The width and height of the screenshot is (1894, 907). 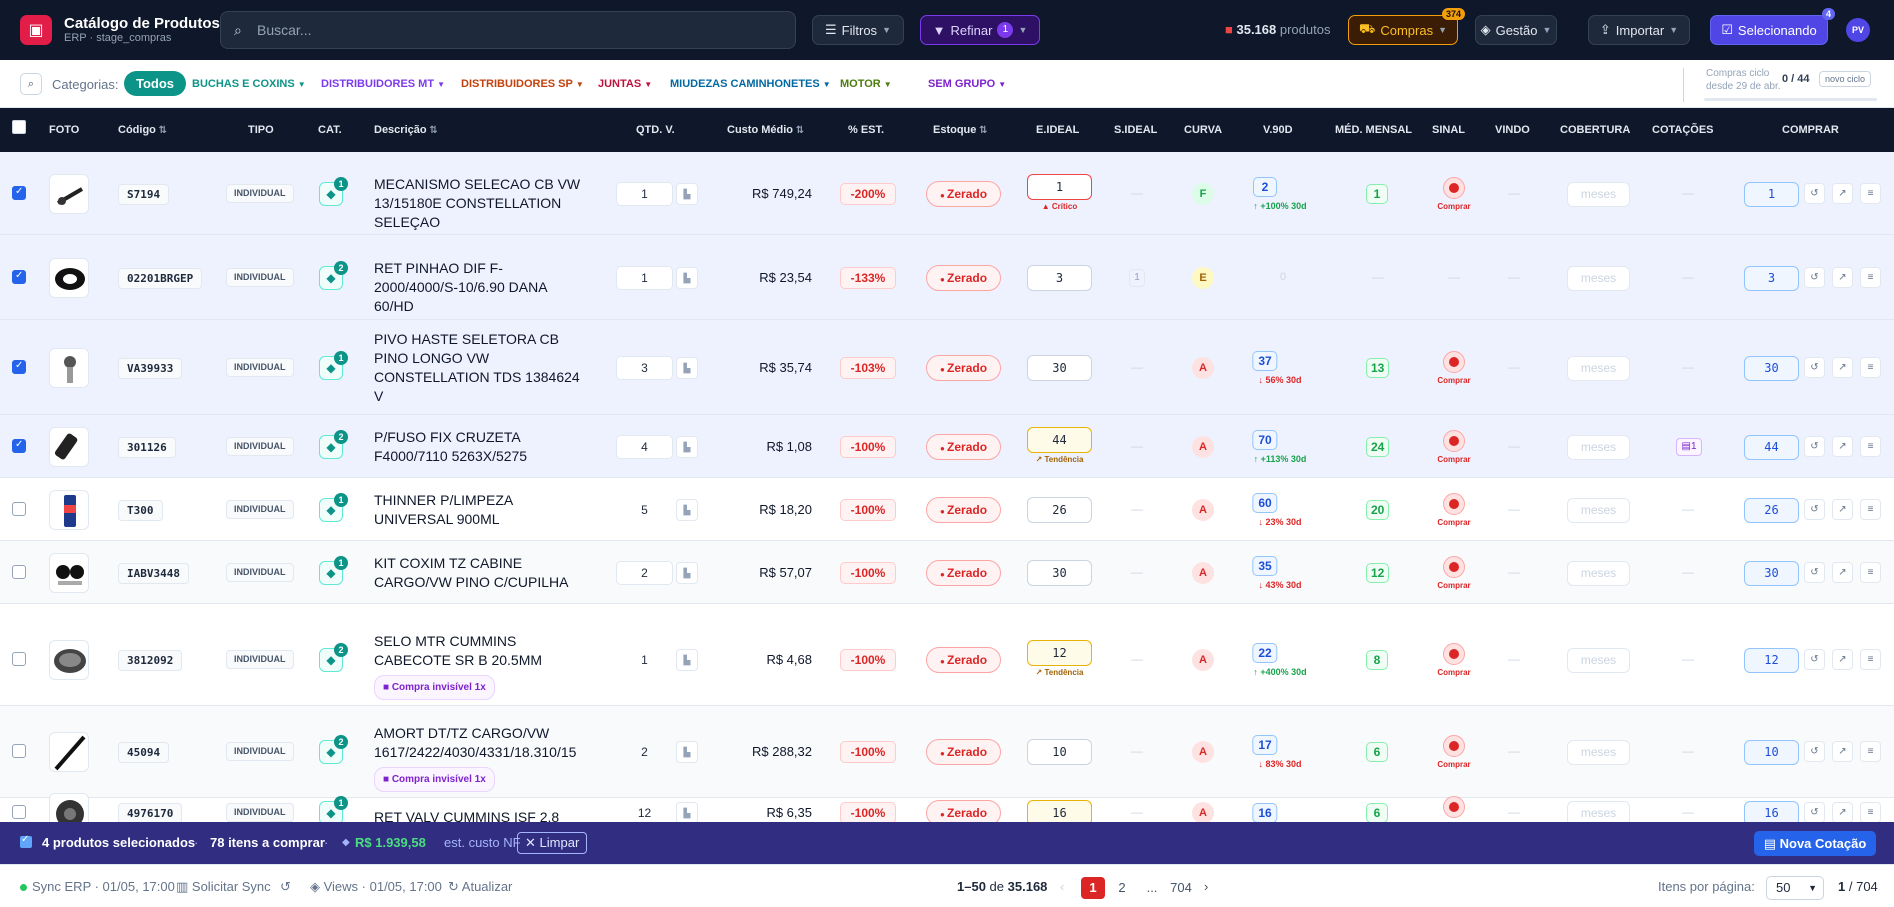 I want to click on product-code: IABV3448, so click(x=153, y=573).